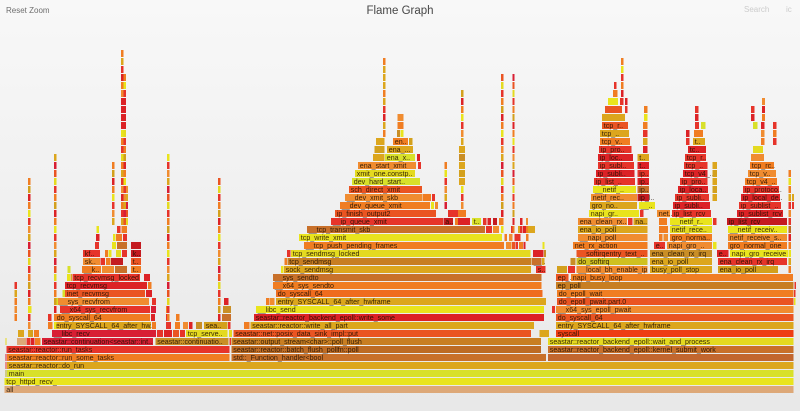 The height and width of the screenshot is (416, 800). Describe the element at coordinates (756, 246) in the screenshot. I see `svg-text: gro_normal_one` at that location.